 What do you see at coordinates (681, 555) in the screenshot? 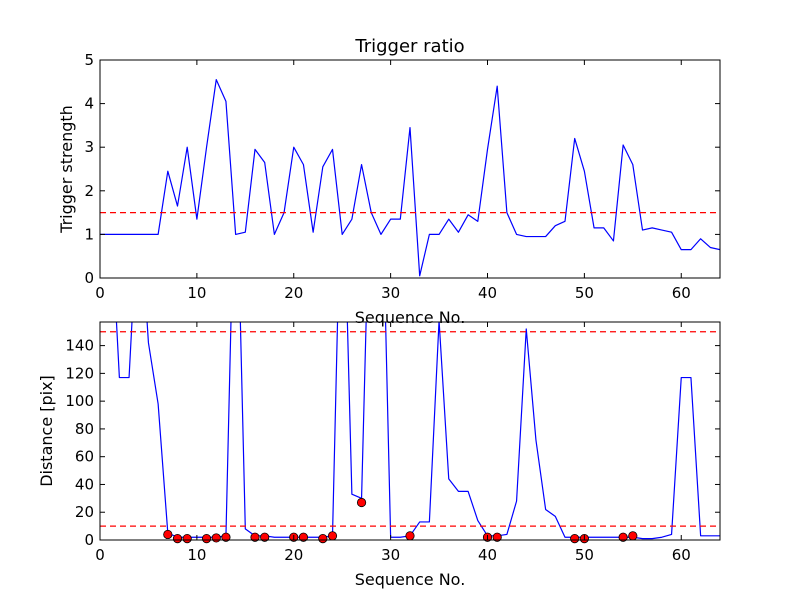
I see `bottom-chart-x-tick-label: 60` at bounding box center [681, 555].